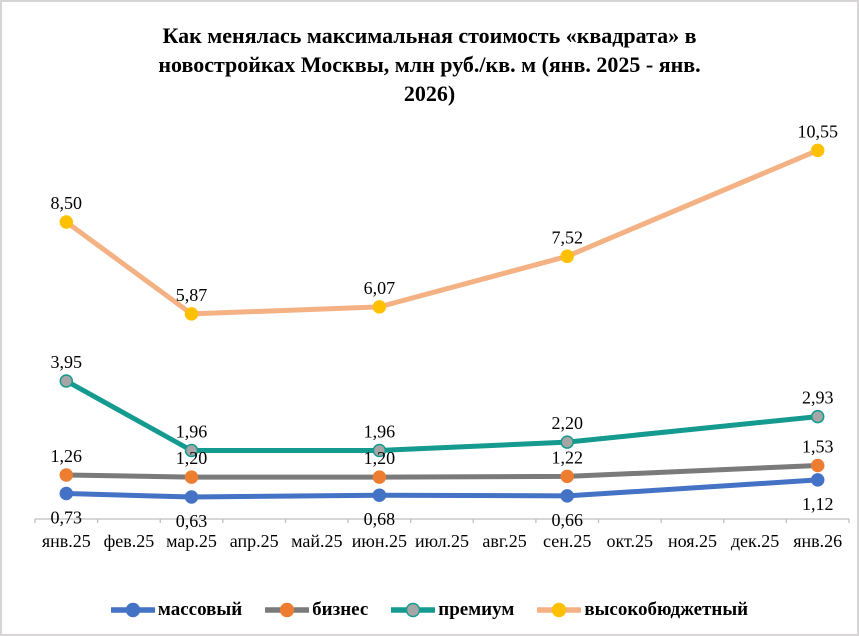 The image size is (859, 636). Describe the element at coordinates (429, 93) in the screenshot. I see `chart-title-line-3: 2026)` at that location.